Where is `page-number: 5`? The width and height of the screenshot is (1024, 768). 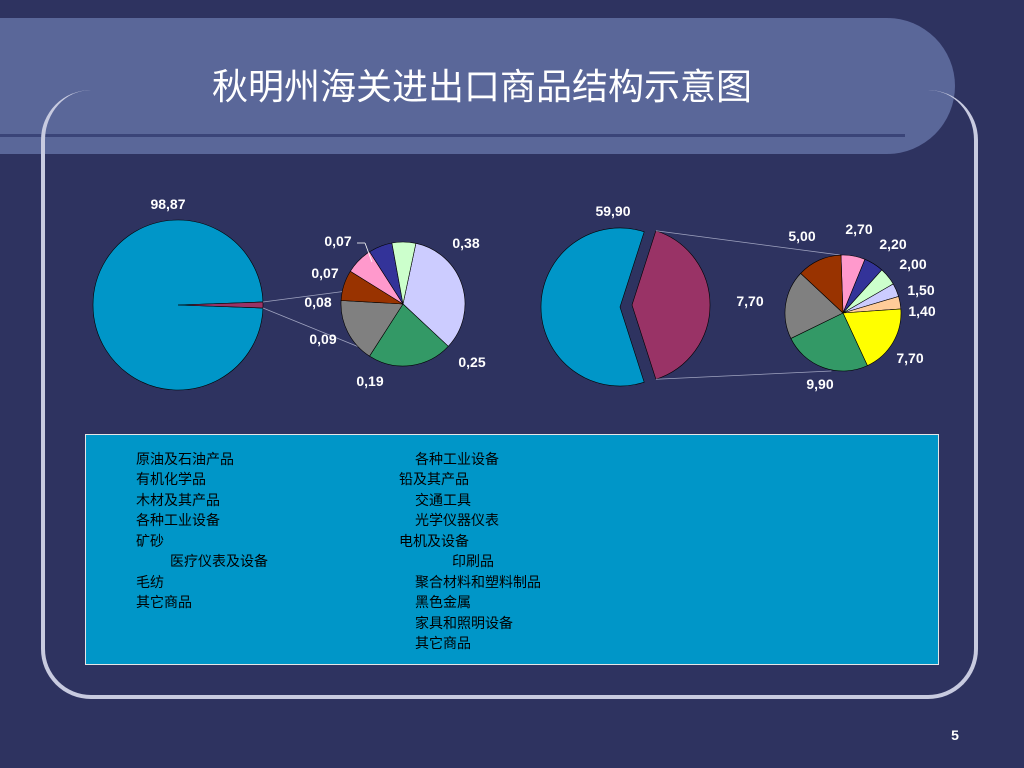
page-number: 5 is located at coordinates (955, 735).